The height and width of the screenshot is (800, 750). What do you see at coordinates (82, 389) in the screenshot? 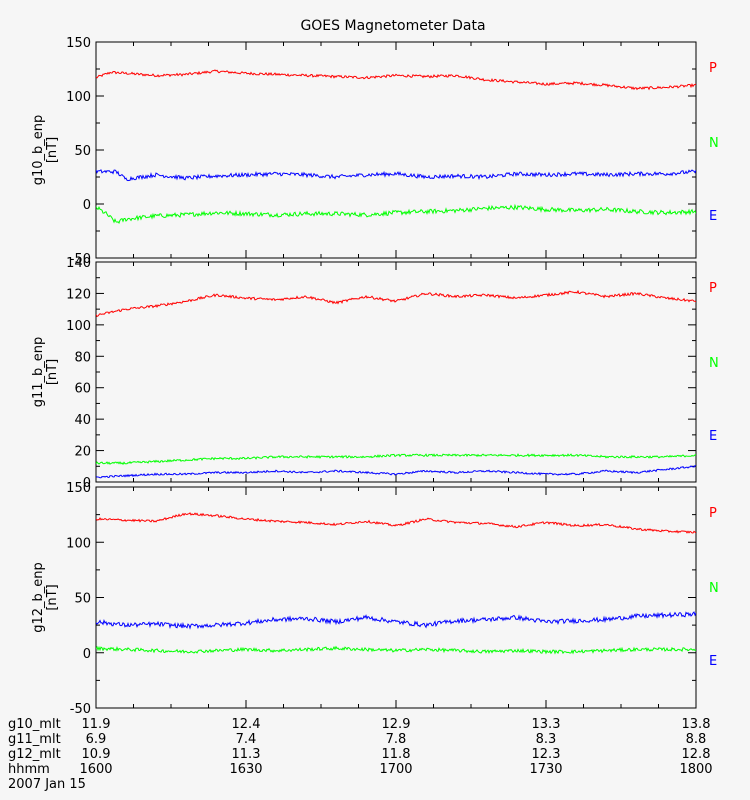
I see `y-tick-label: 60` at bounding box center [82, 389].